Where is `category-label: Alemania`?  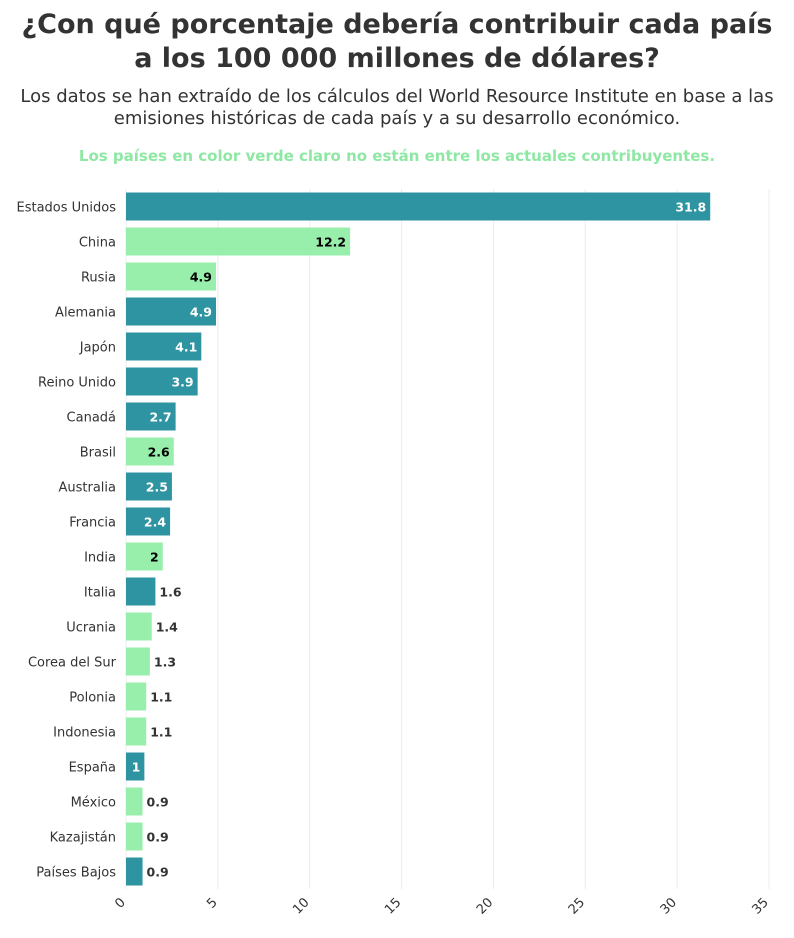 category-label: Alemania is located at coordinates (85, 313).